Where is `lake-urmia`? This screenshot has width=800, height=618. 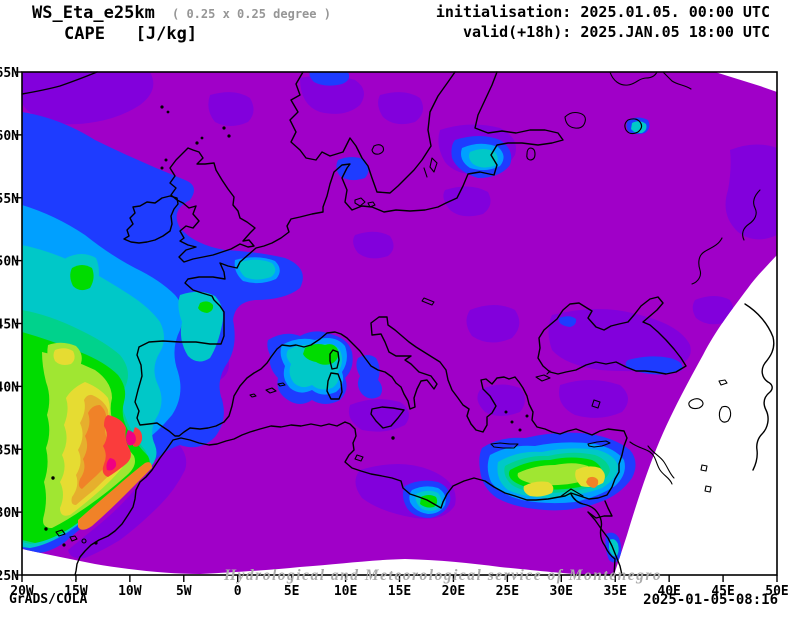
lake-urmia is located at coordinates (725, 414).